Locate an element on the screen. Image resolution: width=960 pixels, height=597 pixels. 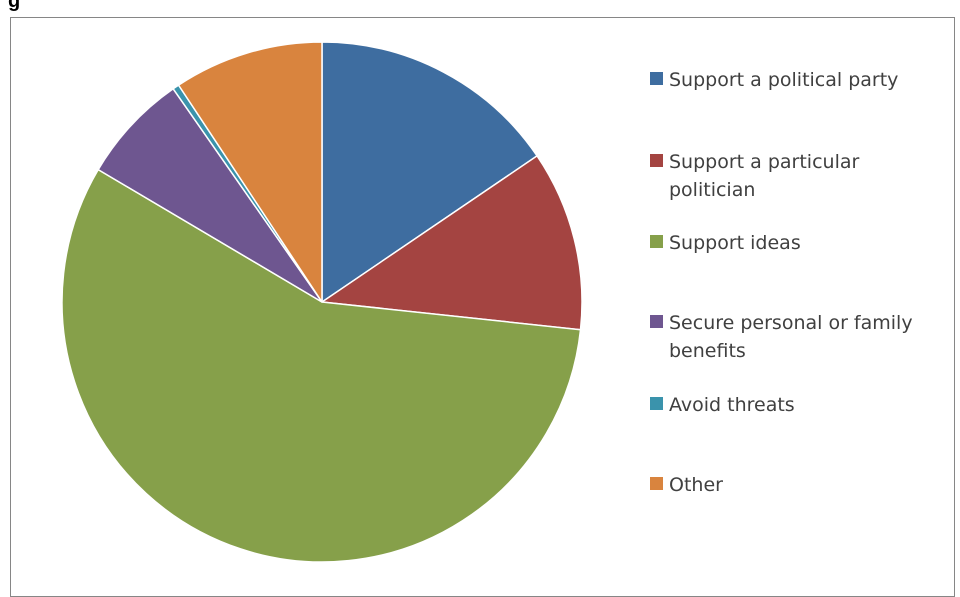
figure-title-fragment: g is located at coordinates (14, 6).